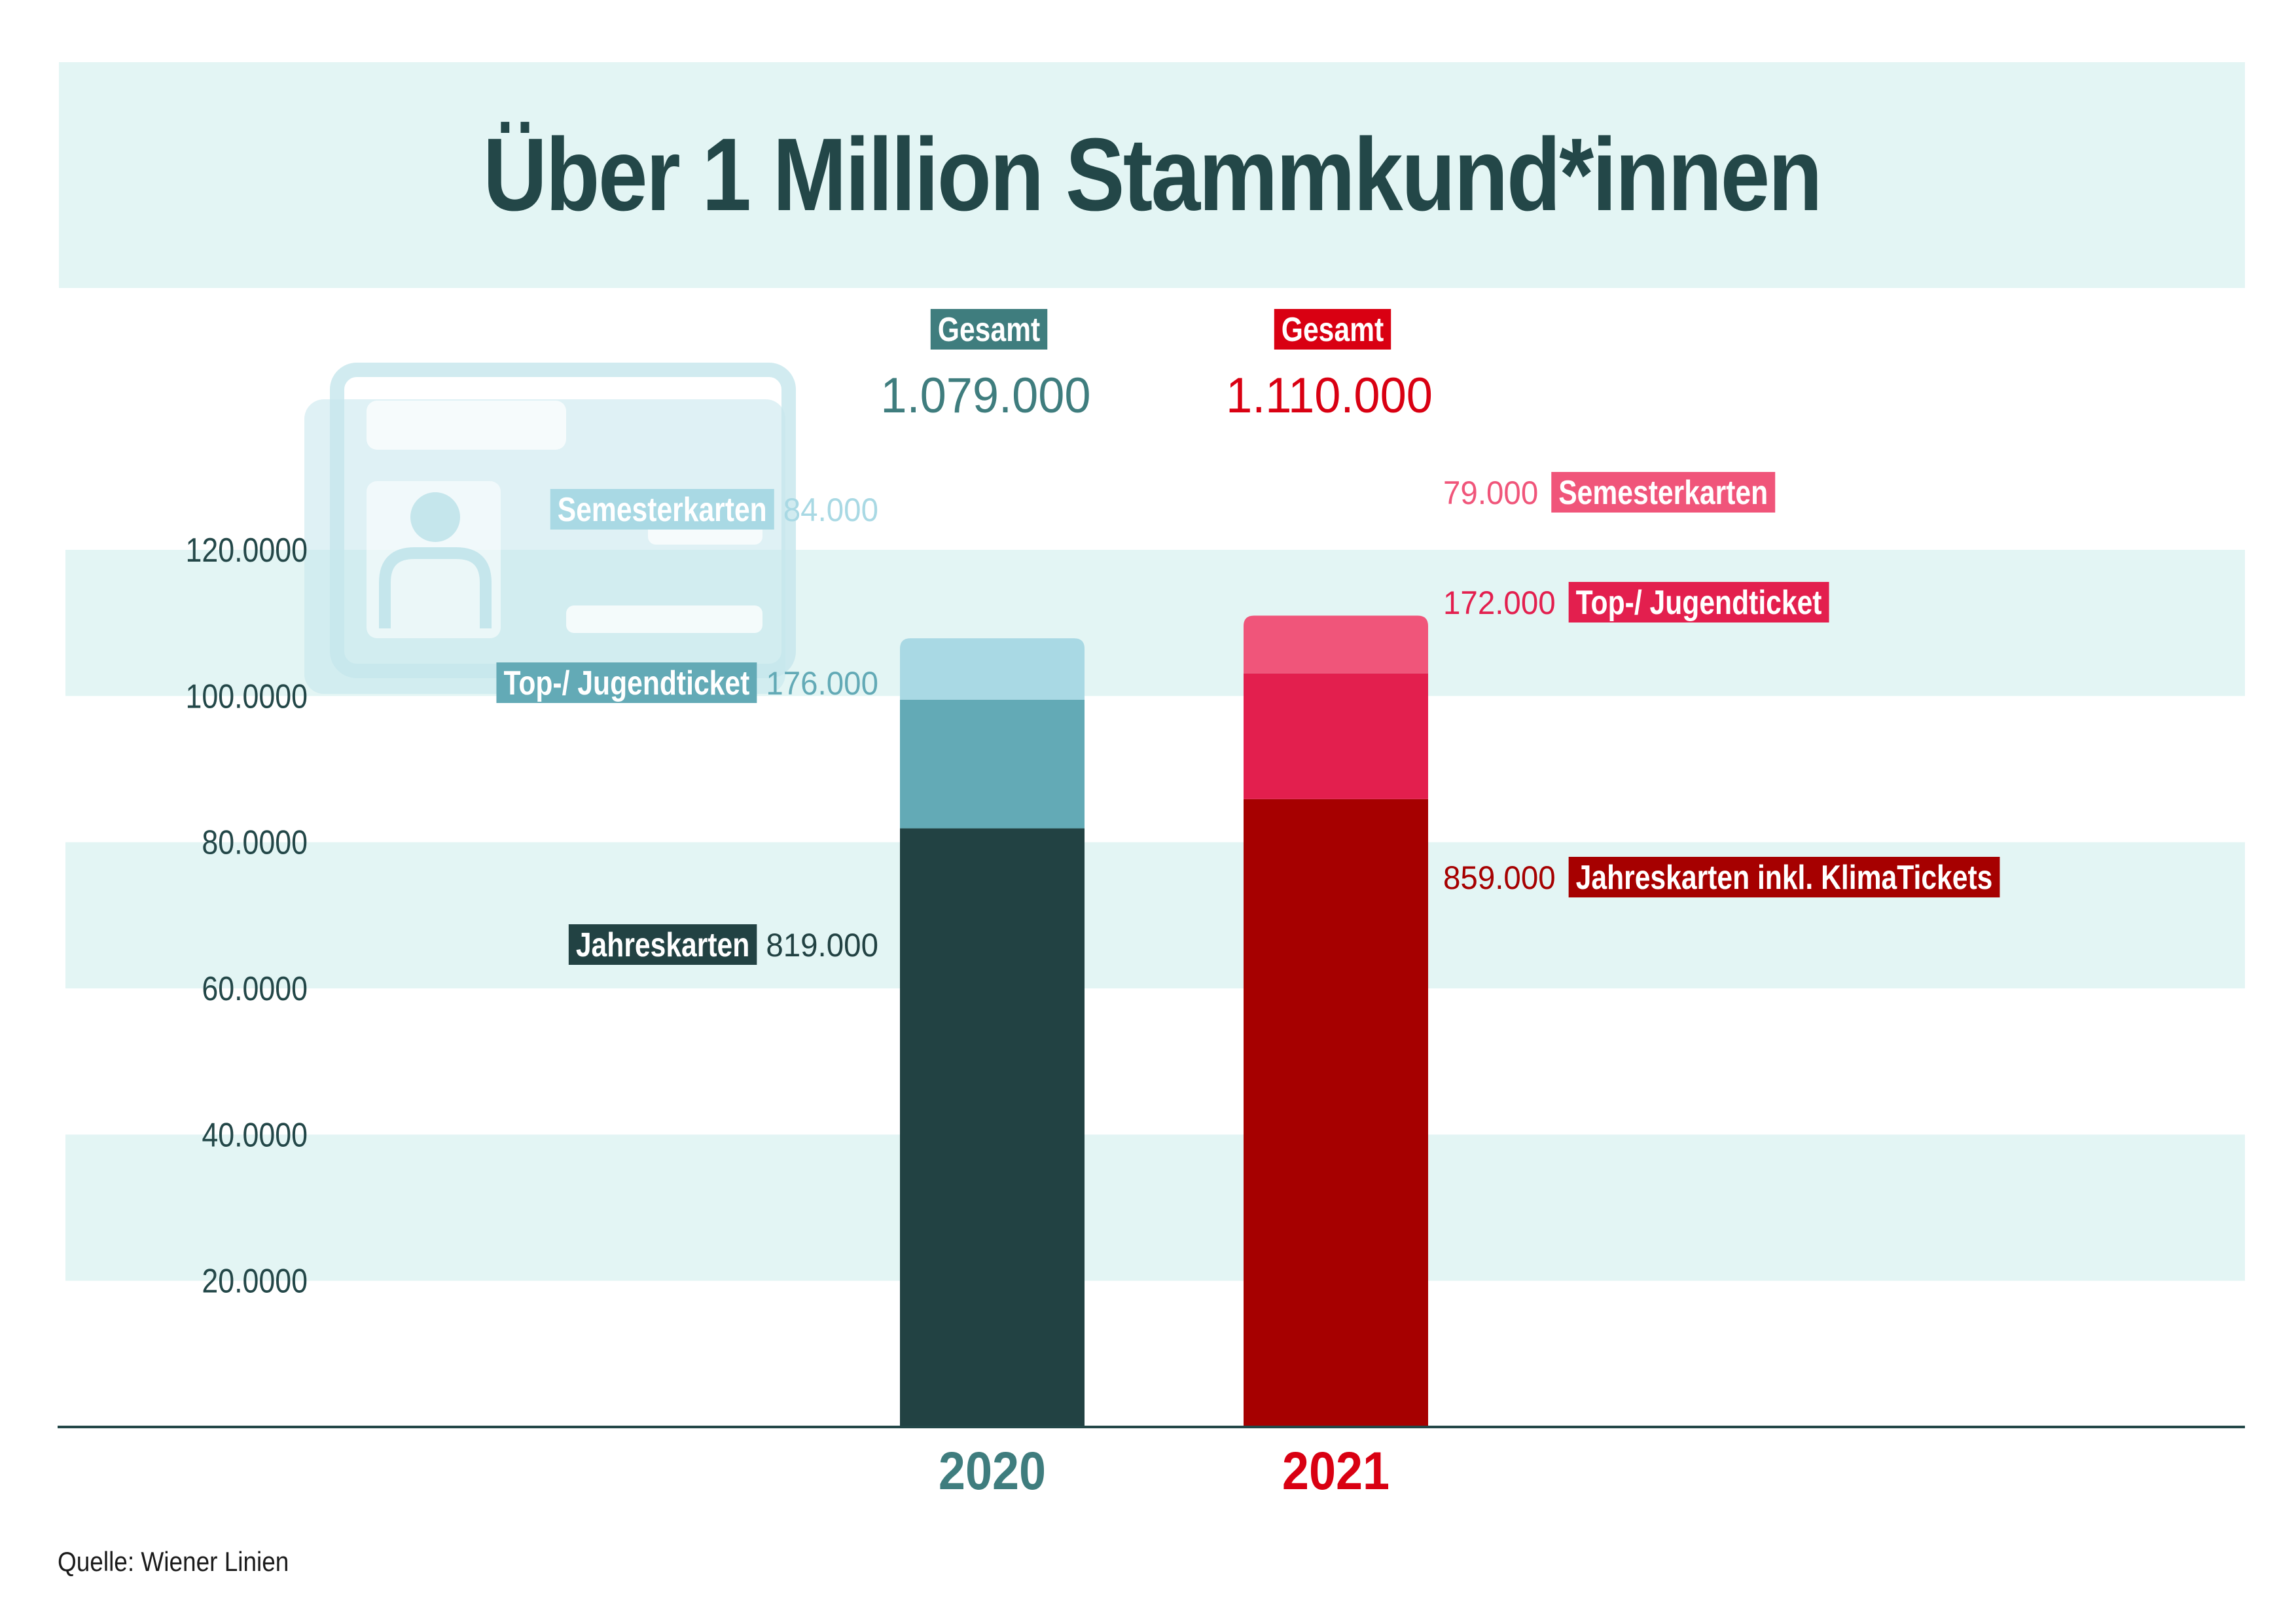 The height and width of the screenshot is (1624, 2296). What do you see at coordinates (1336, 1470) in the screenshot?
I see `x-category-label: 2021` at bounding box center [1336, 1470].